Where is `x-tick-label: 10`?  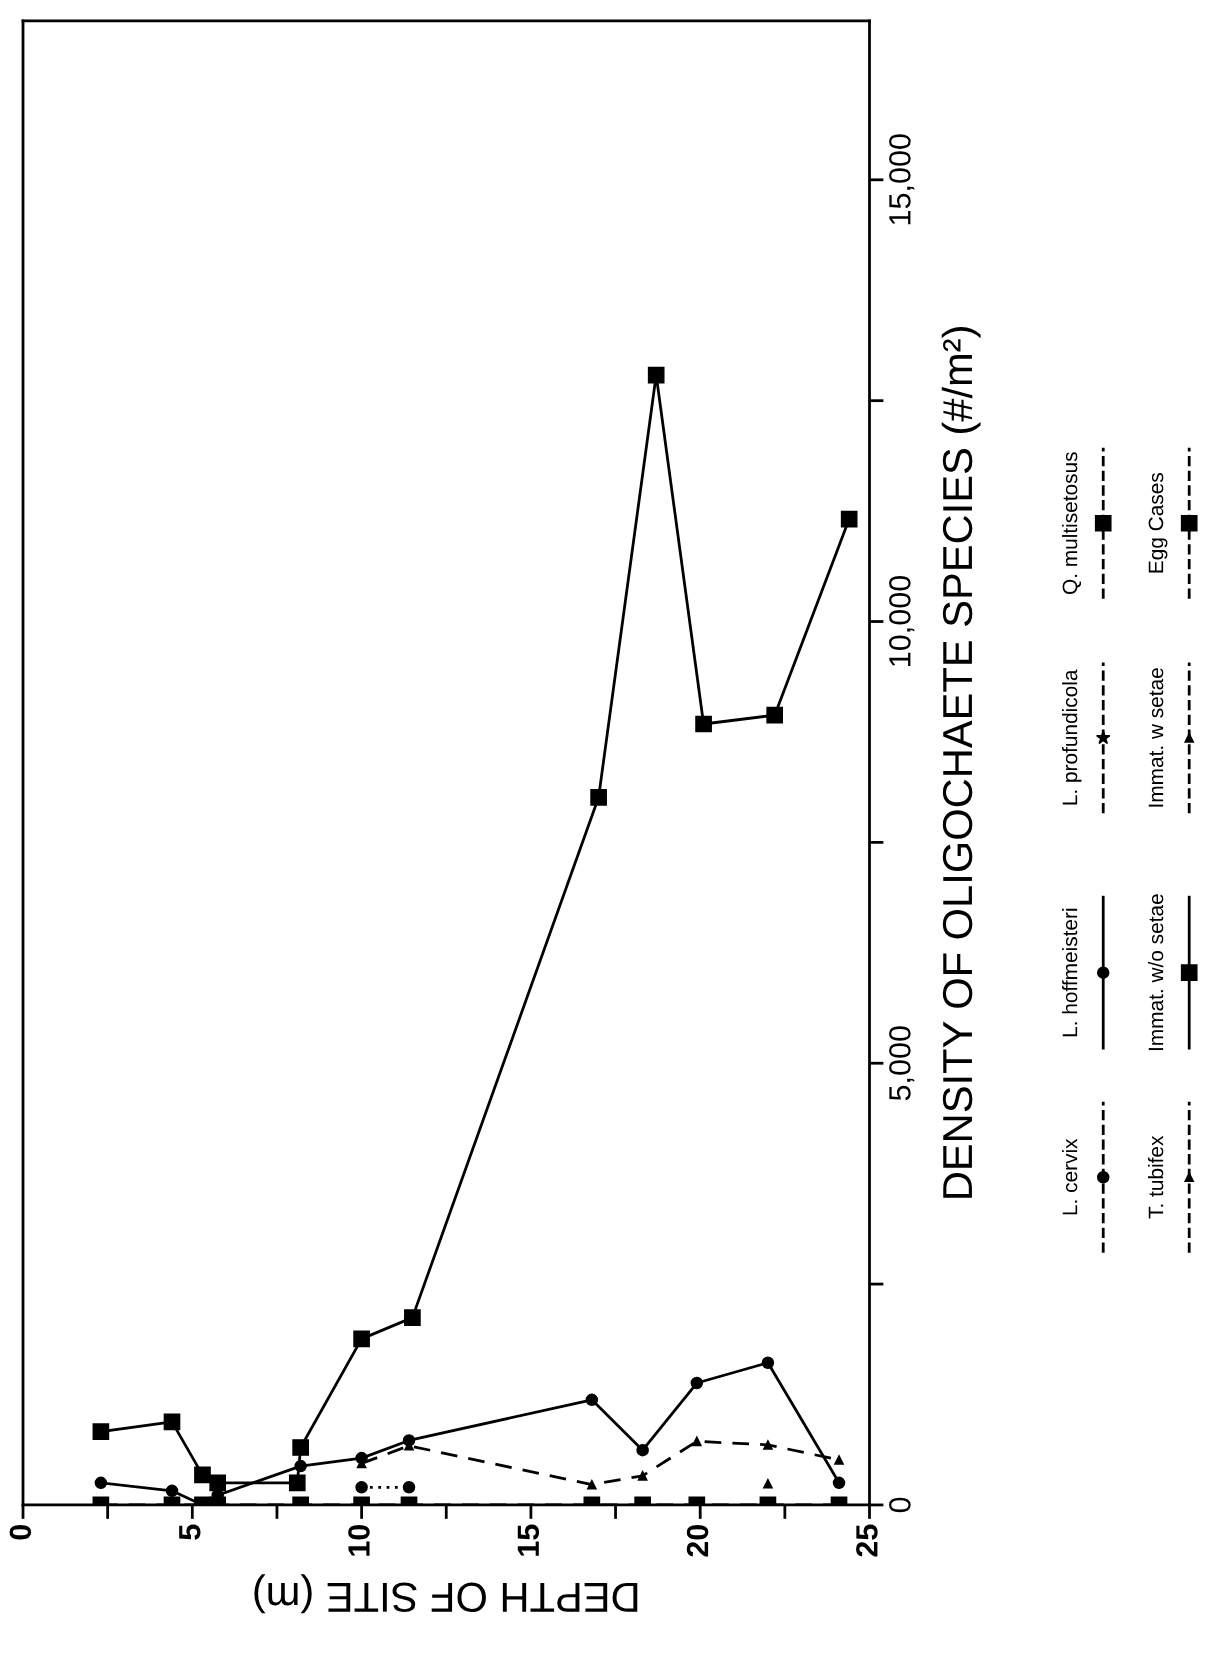 x-tick-label: 10 is located at coordinates (359, 1540).